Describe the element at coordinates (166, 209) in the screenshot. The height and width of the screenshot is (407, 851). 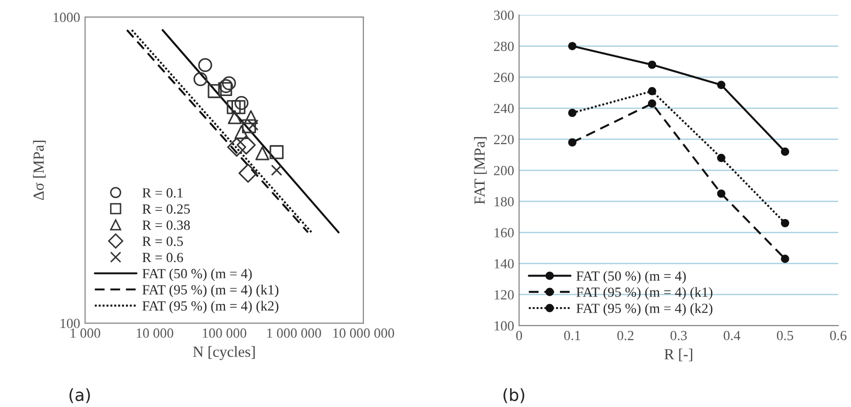
I see `legend-label: R = 0.25` at that location.